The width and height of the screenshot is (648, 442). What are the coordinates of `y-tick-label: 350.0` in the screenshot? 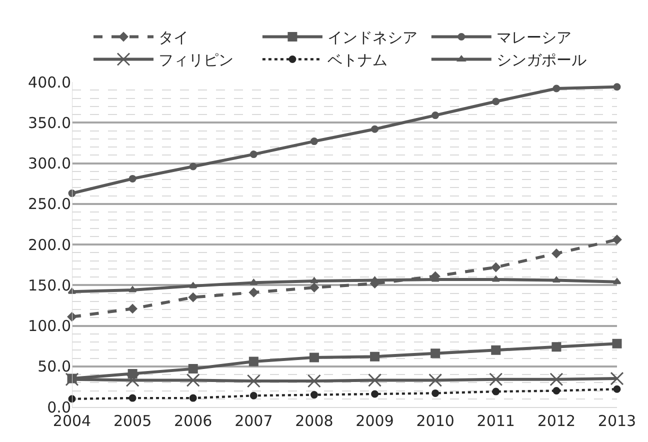 It's located at (49, 123).